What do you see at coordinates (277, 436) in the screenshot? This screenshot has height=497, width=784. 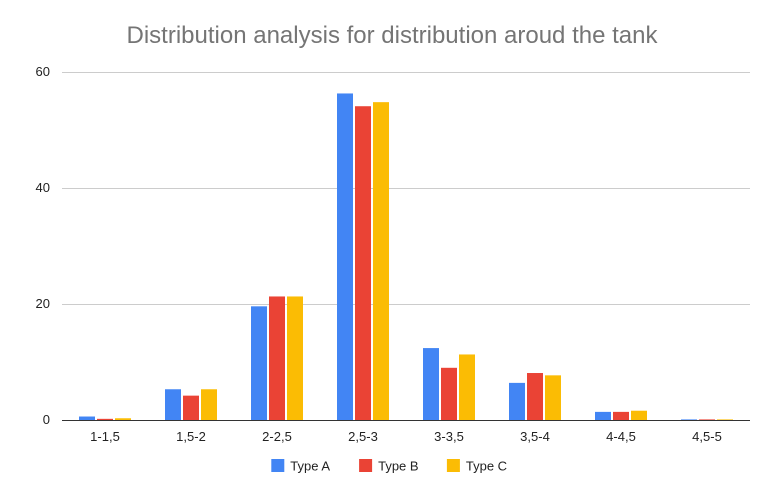 I see `x-tick-label: 2-2,5` at bounding box center [277, 436].